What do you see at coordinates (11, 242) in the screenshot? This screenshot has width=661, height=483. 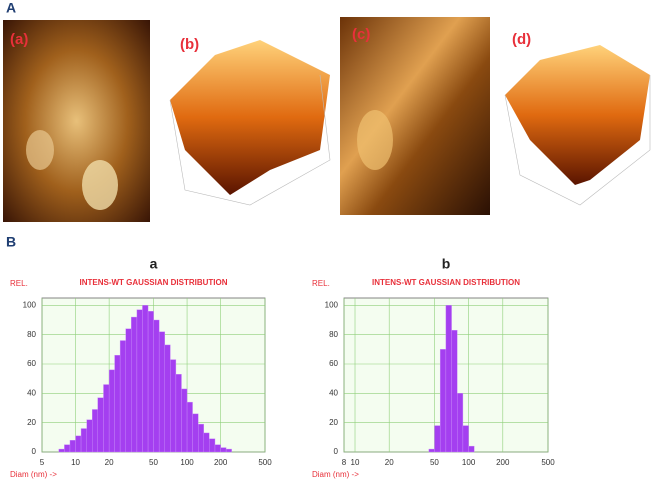 I see `panel-label: B` at bounding box center [11, 242].